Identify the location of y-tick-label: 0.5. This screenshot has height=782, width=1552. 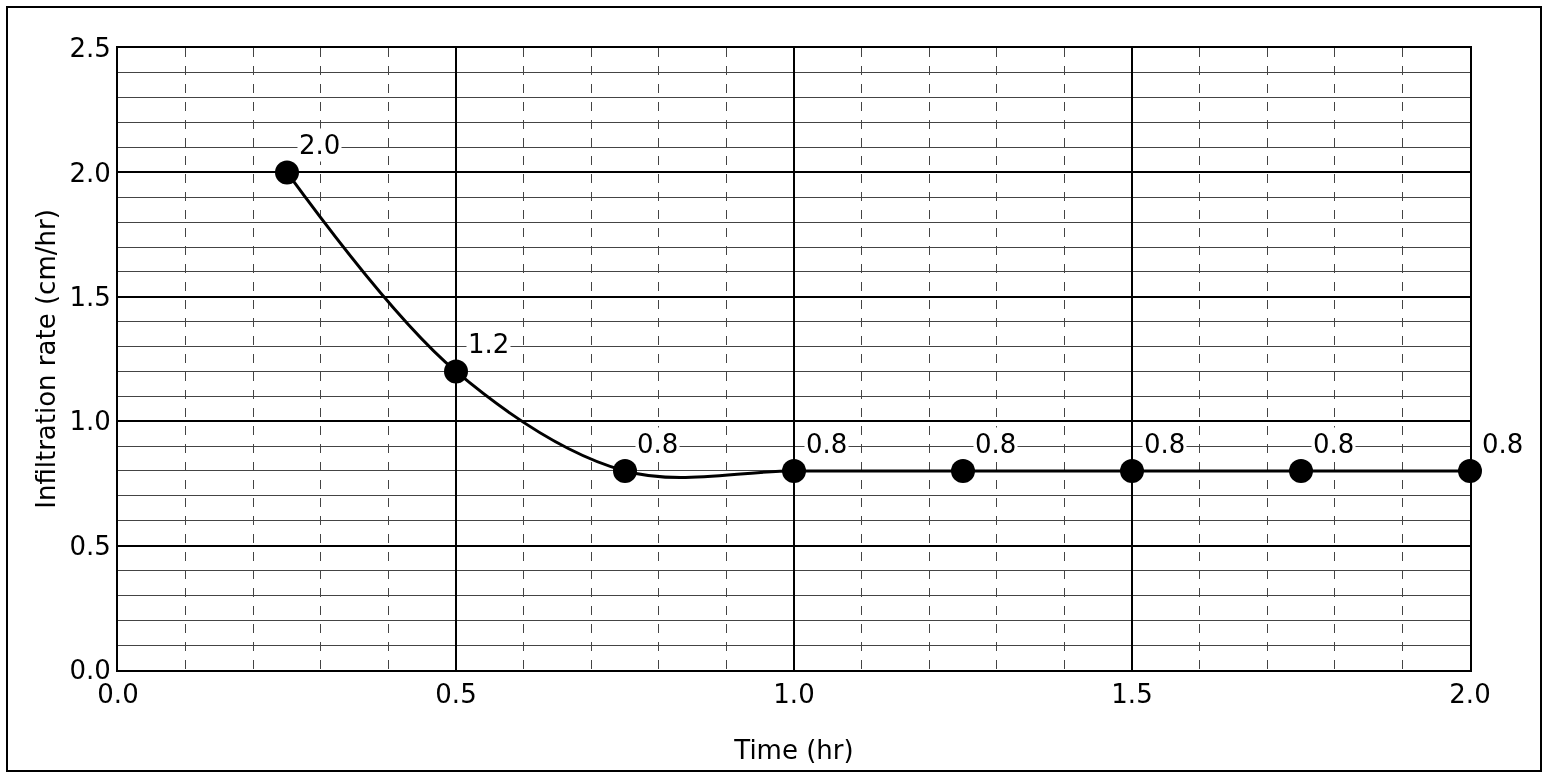
(90, 545).